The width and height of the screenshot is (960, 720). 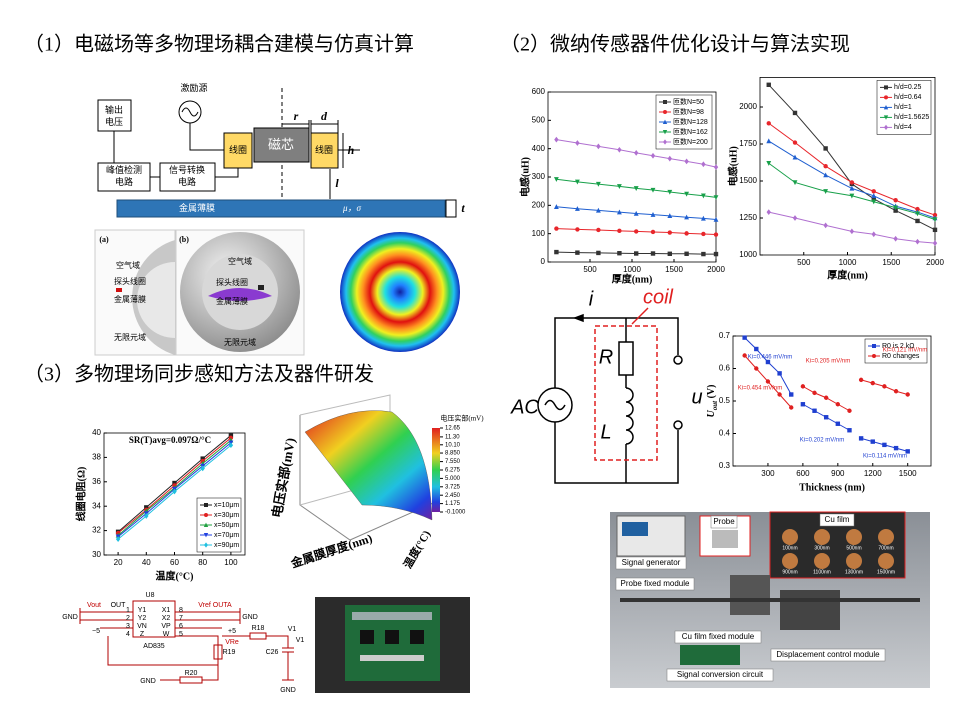 What do you see at coordinates (142, 610) in the screenshot?
I see `label: Y1` at bounding box center [142, 610].